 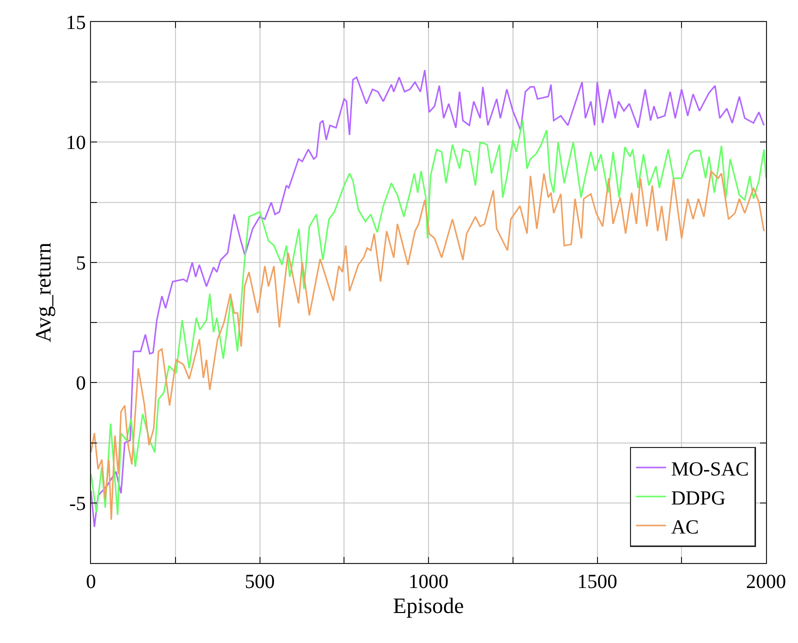 What do you see at coordinates (81, 263) in the screenshot?
I see `y-tick-label: 5` at bounding box center [81, 263].